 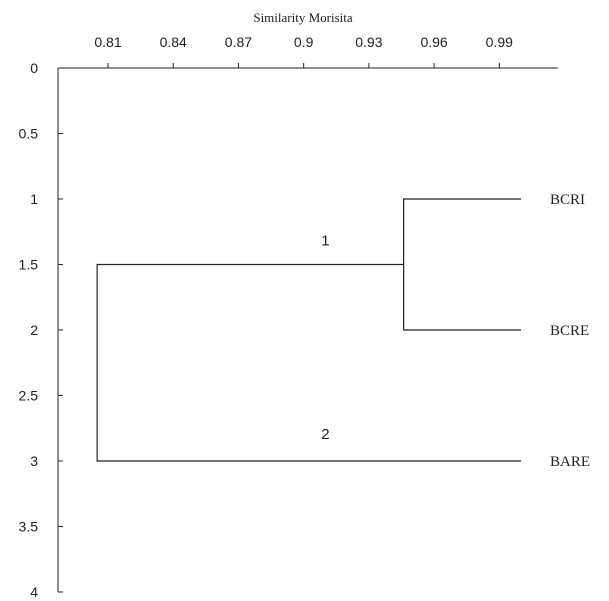 I want to click on x-tick-label: 0.96, so click(x=433, y=42).